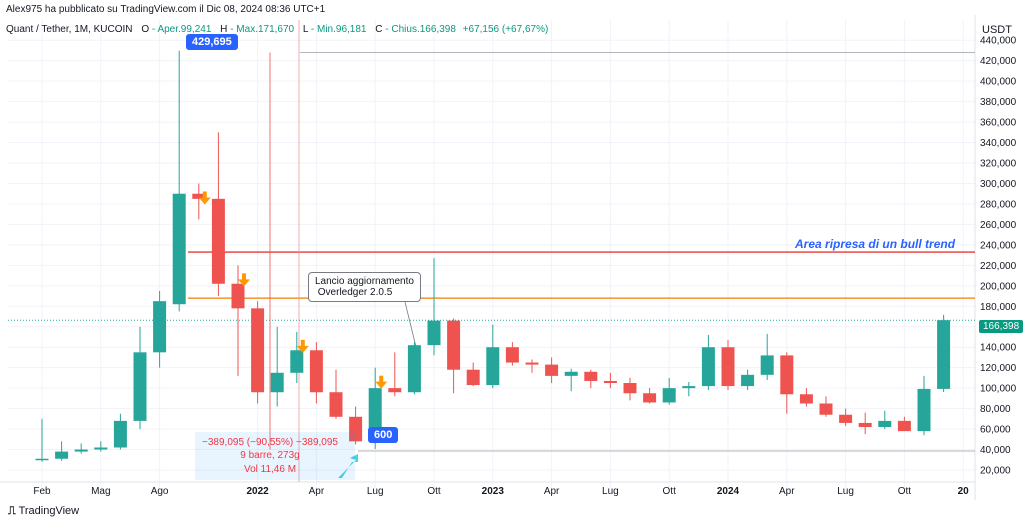 The image size is (1024, 522). What do you see at coordinates (181, 29) in the screenshot?
I see `open-value: - Aper.99,241` at bounding box center [181, 29].